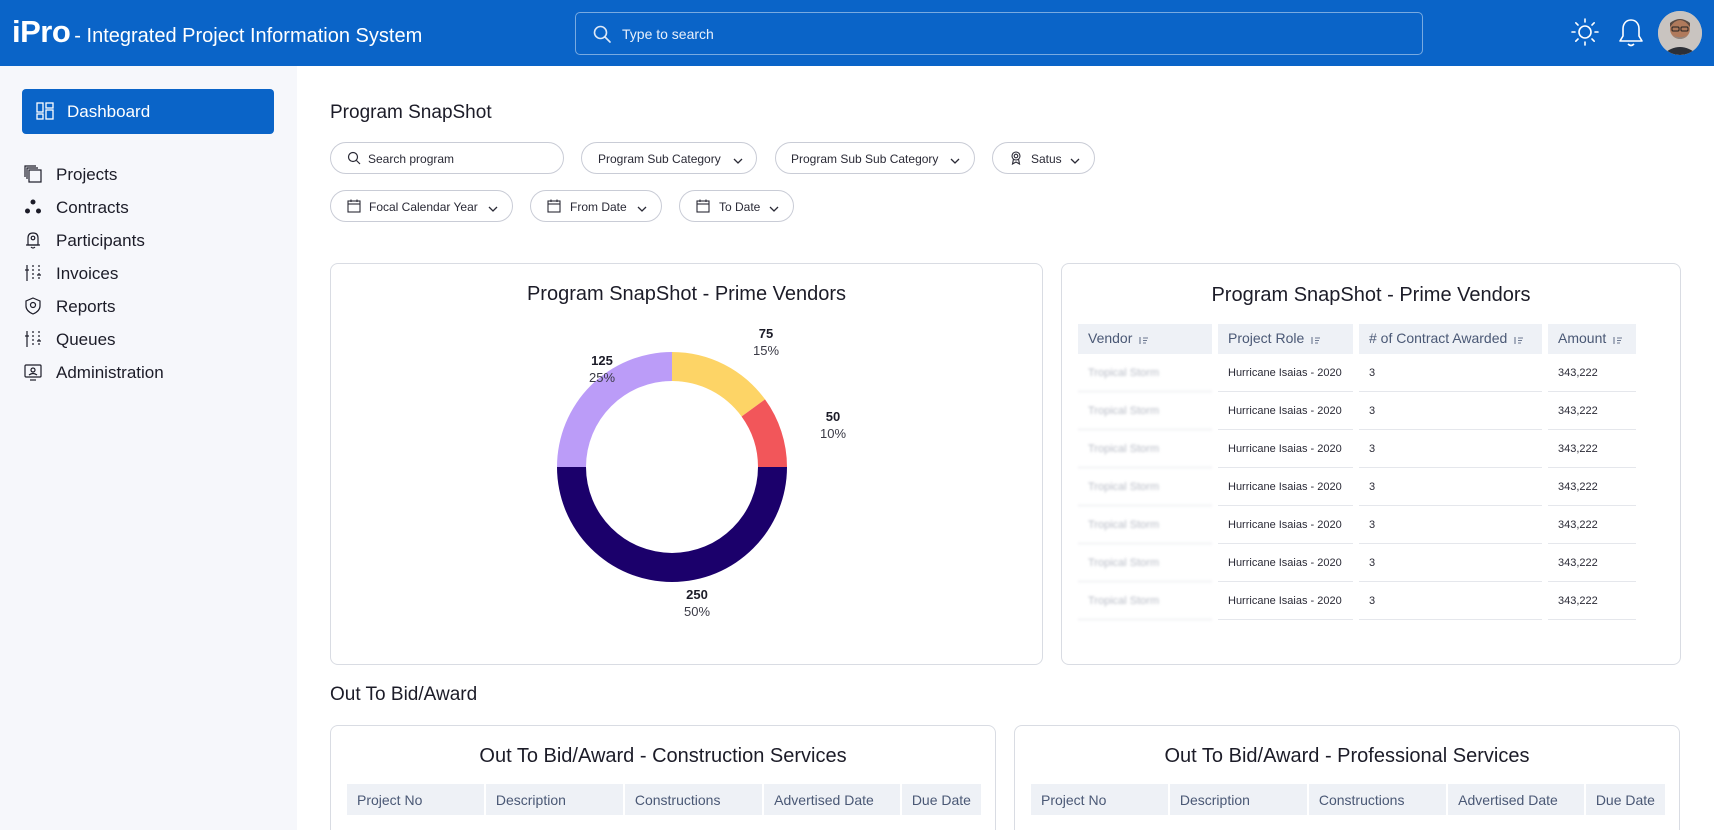  Describe the element at coordinates (149, 241) in the screenshot. I see `sidebar-item-participants: Participants` at that location.